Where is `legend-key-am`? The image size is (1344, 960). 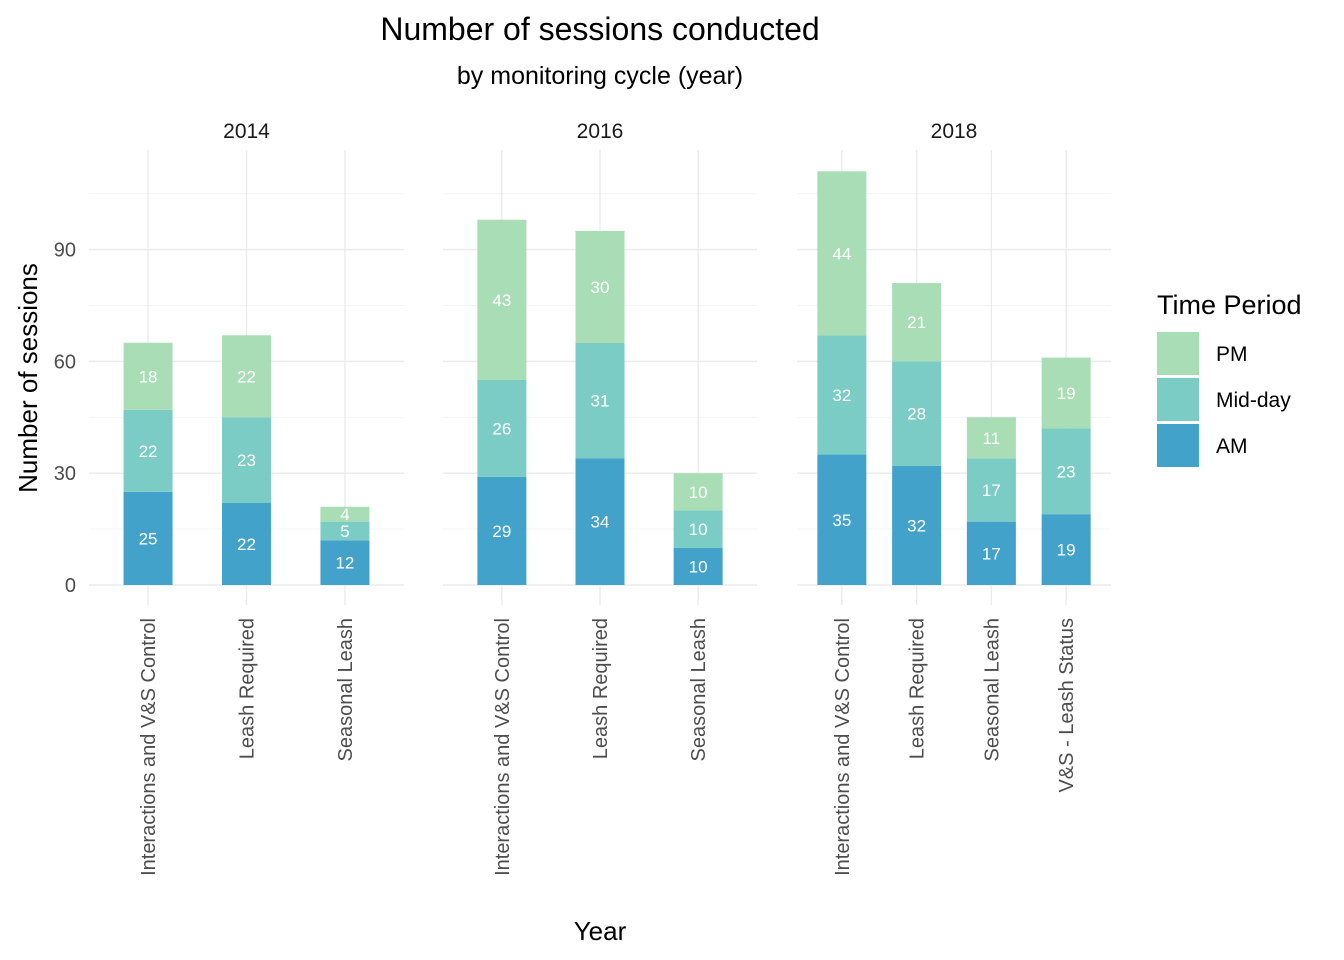 legend-key-am is located at coordinates (1178, 445).